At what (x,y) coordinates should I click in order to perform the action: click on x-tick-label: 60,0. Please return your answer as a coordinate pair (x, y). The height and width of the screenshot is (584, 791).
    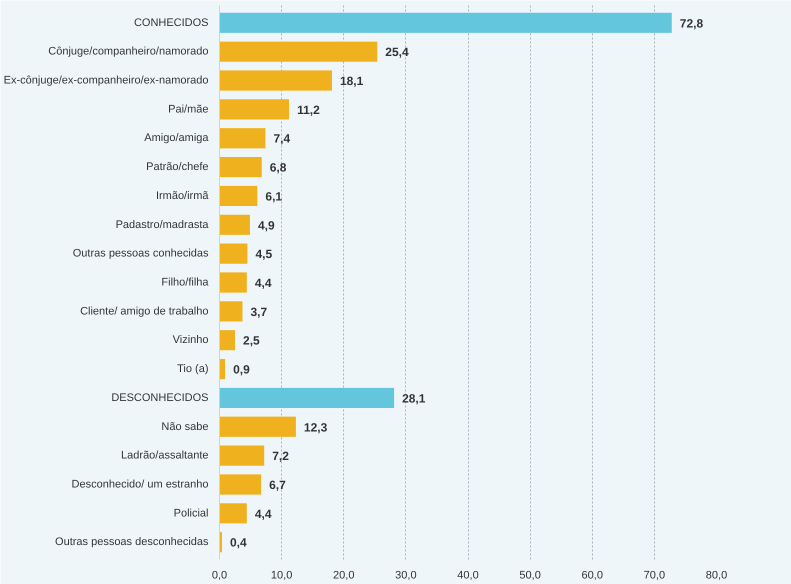
    Looking at the image, I should click on (592, 576).